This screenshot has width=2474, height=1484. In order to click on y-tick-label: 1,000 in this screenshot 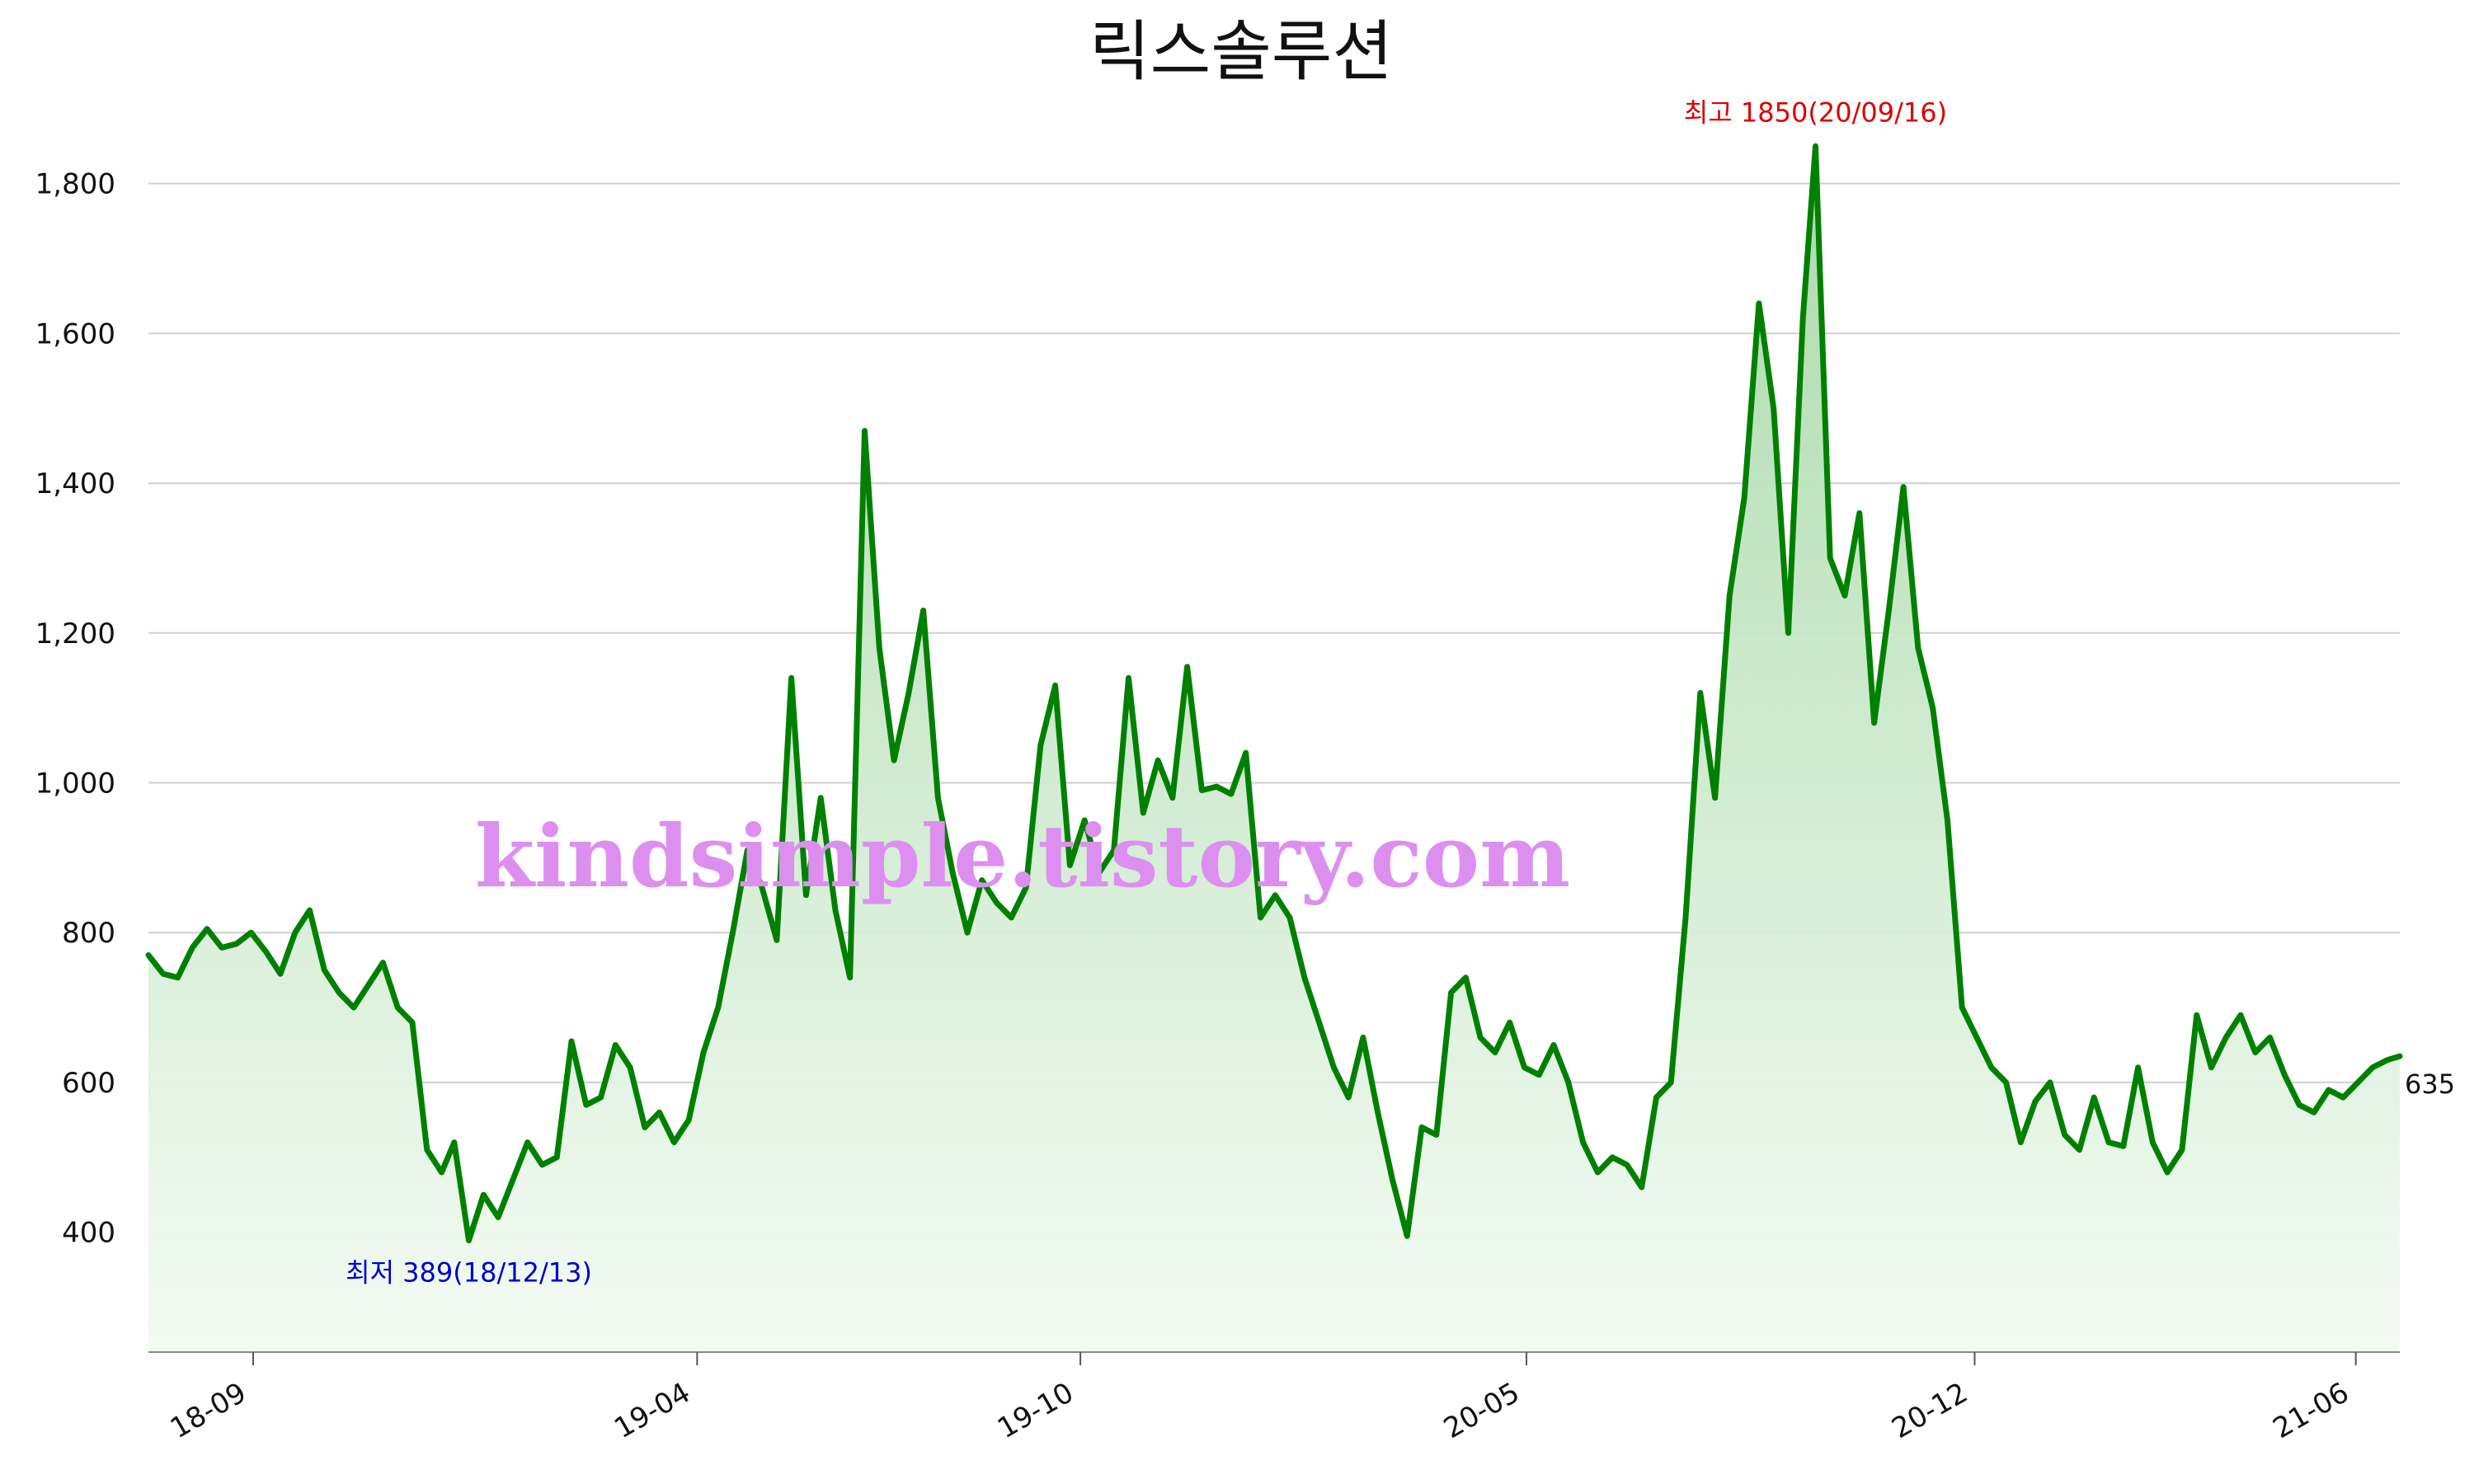, I will do `click(75, 784)`.